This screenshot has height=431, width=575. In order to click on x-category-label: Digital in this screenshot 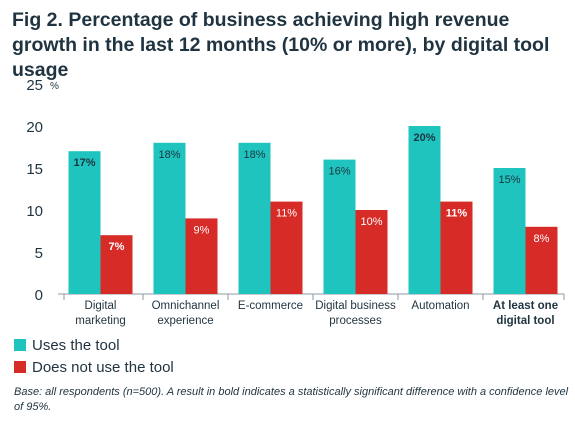, I will do `click(101, 306)`.